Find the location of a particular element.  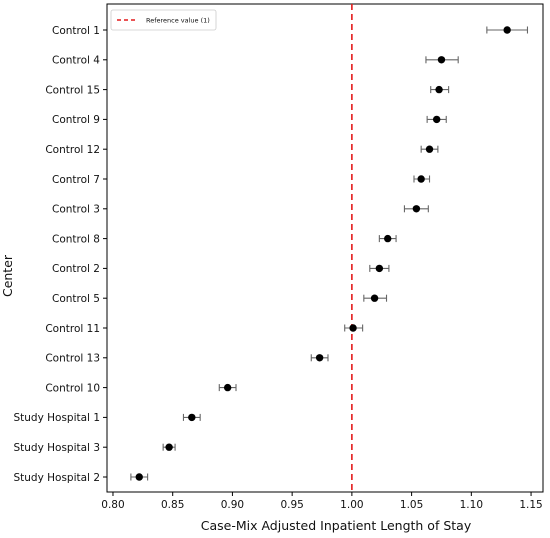

y-tick-label: Study Hospital 2 is located at coordinates (56, 478).